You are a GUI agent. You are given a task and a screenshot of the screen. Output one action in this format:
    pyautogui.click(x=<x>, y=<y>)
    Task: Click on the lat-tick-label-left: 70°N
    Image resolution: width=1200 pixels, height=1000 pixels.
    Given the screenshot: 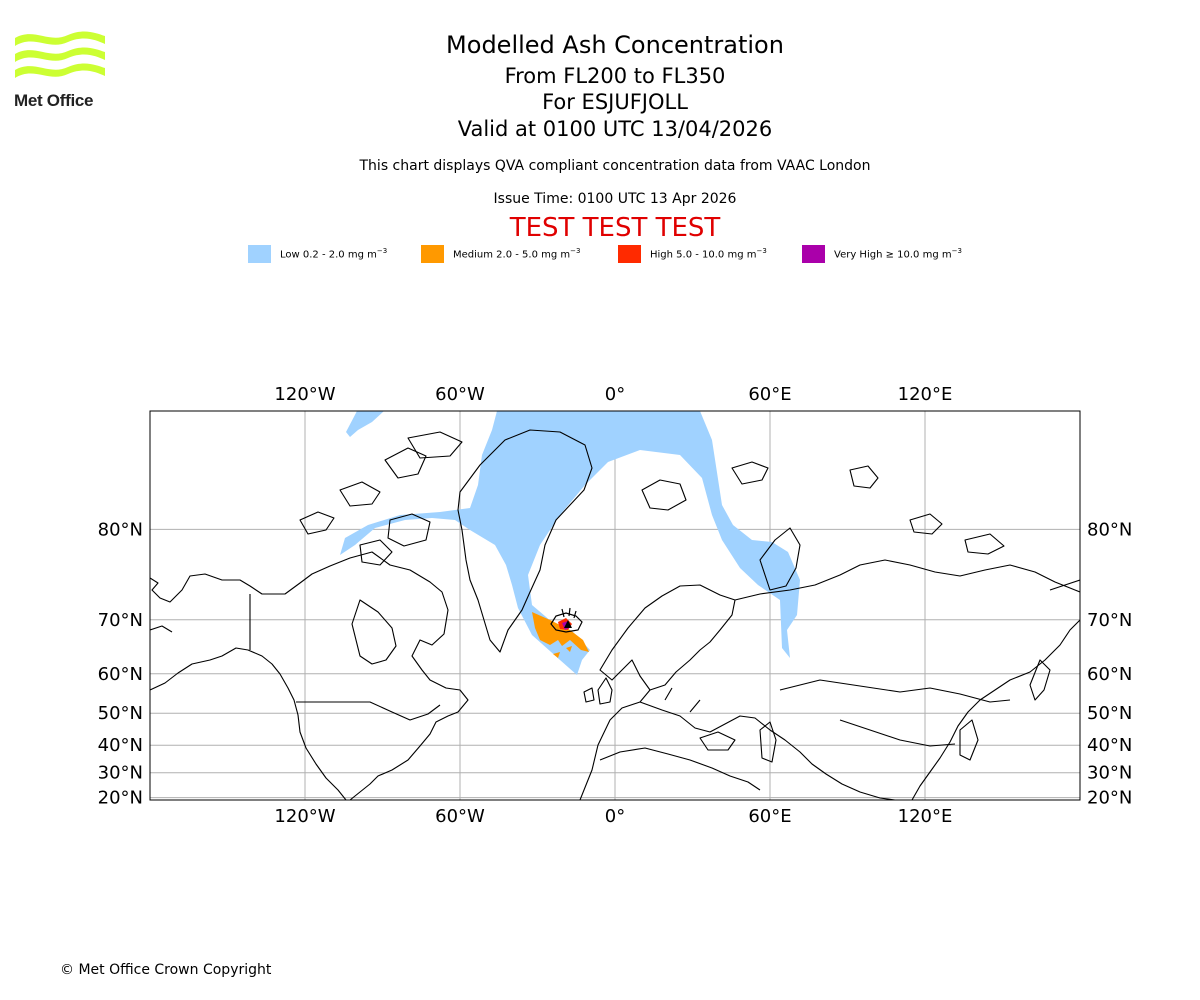 What is the action you would take?
    pyautogui.click(x=120, y=620)
    